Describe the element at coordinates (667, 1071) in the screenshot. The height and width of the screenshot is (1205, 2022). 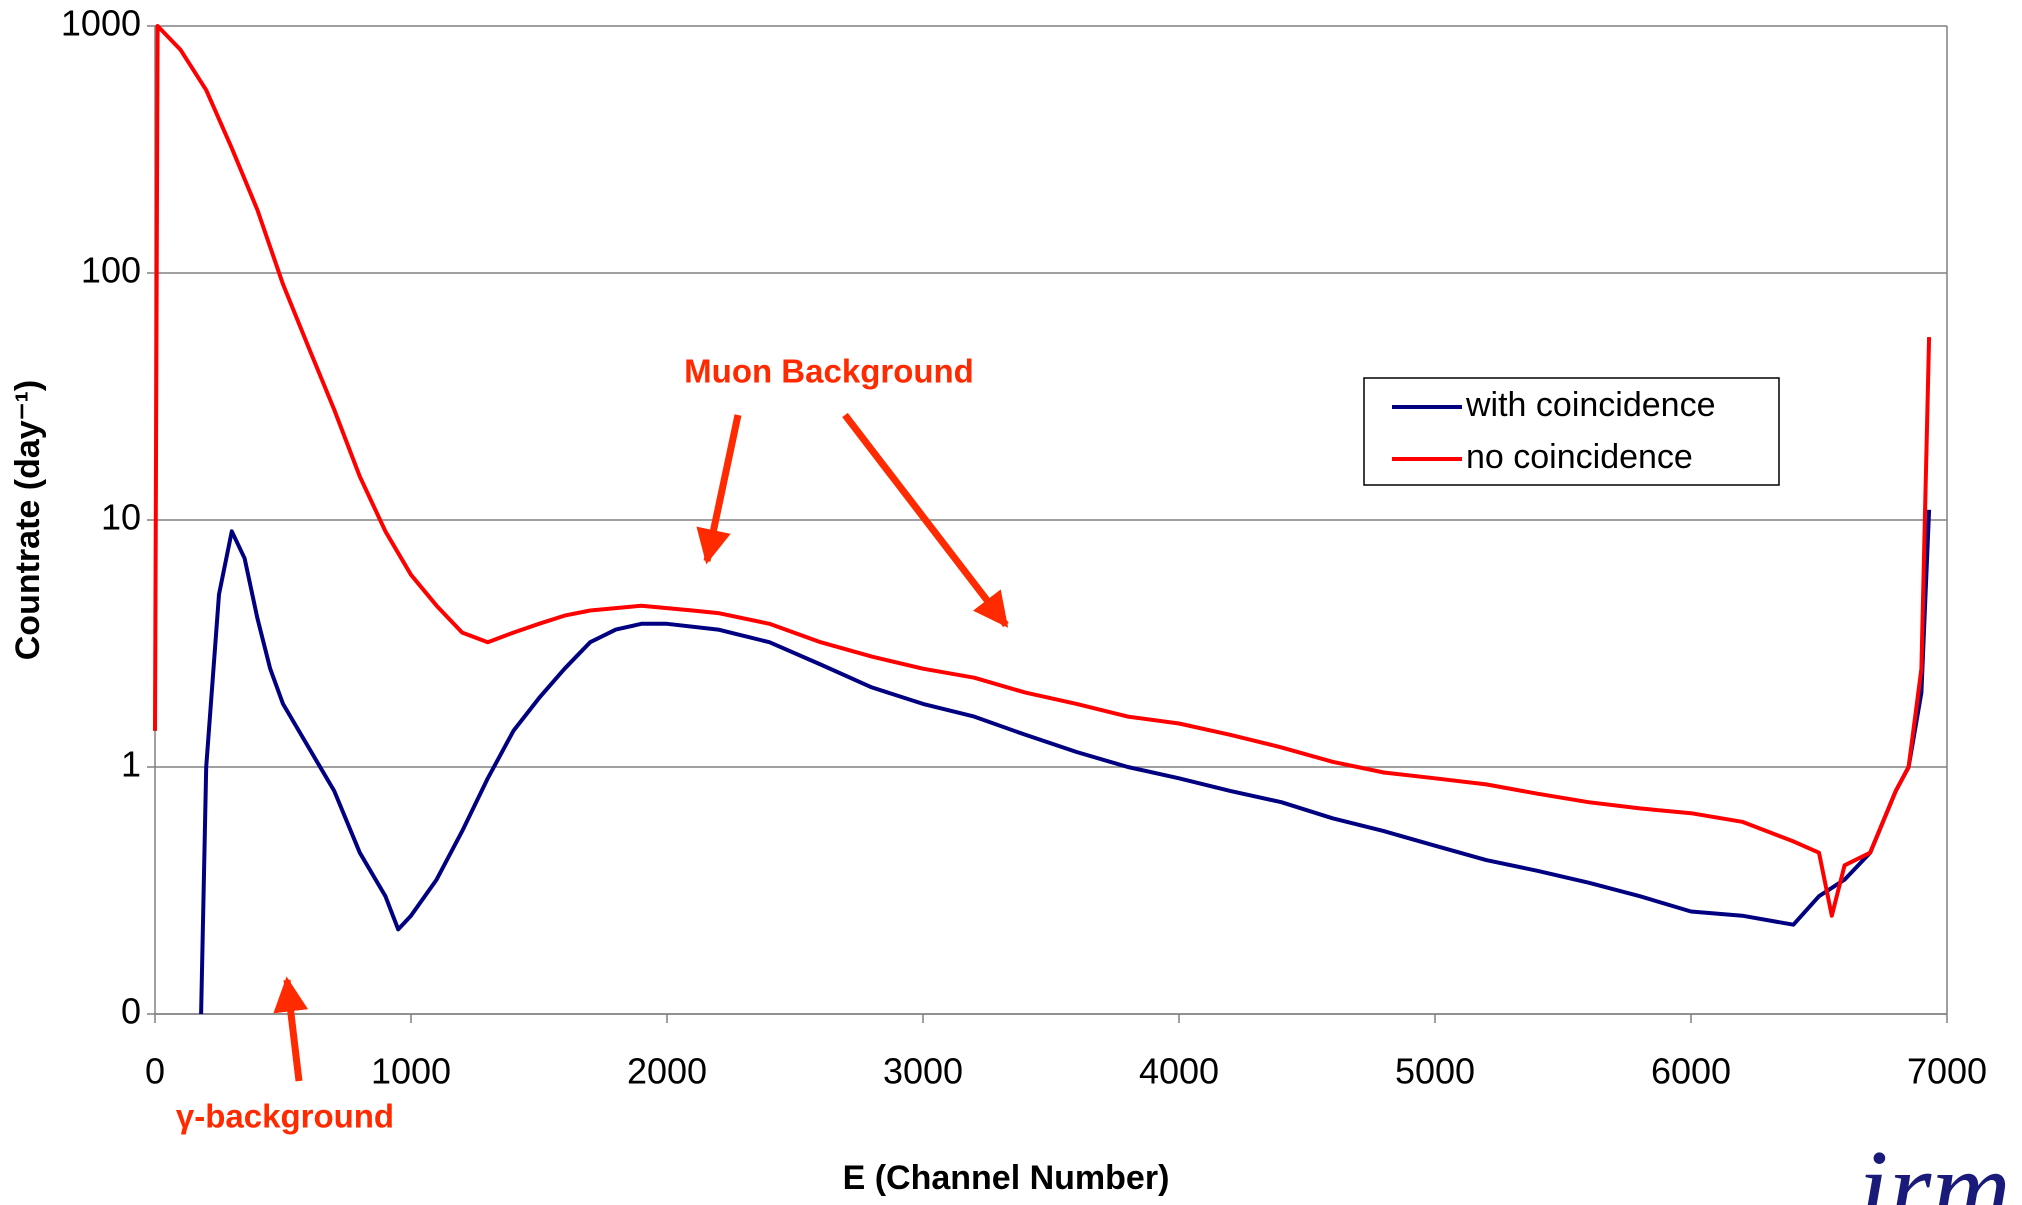
I see `x-tick-label: 2000` at that location.